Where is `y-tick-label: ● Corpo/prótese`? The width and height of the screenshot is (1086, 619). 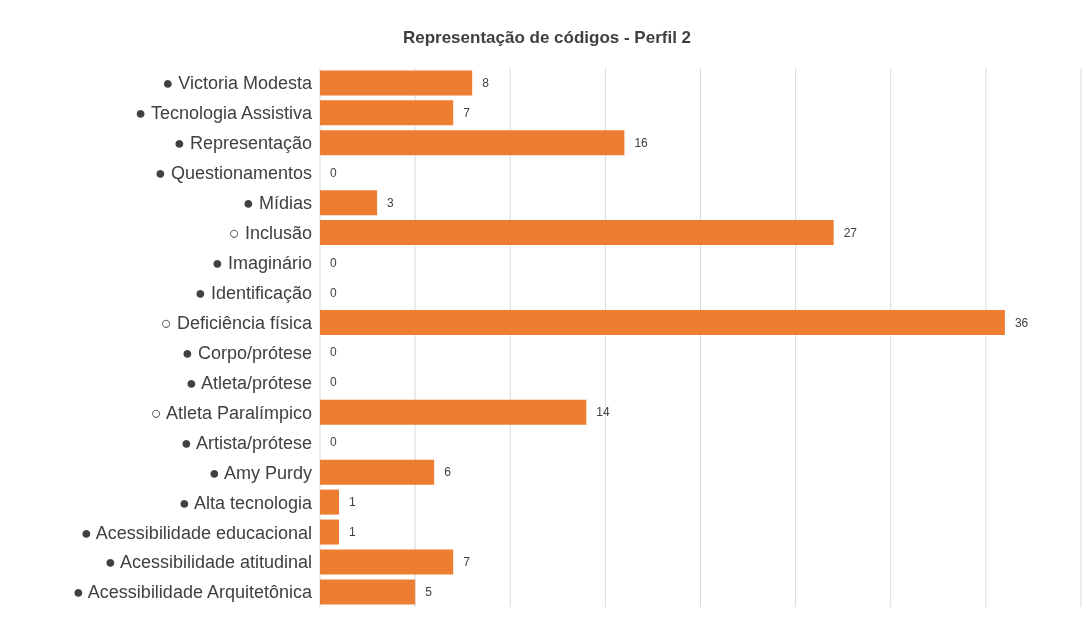 y-tick-label: ● Corpo/prótese is located at coordinates (247, 352).